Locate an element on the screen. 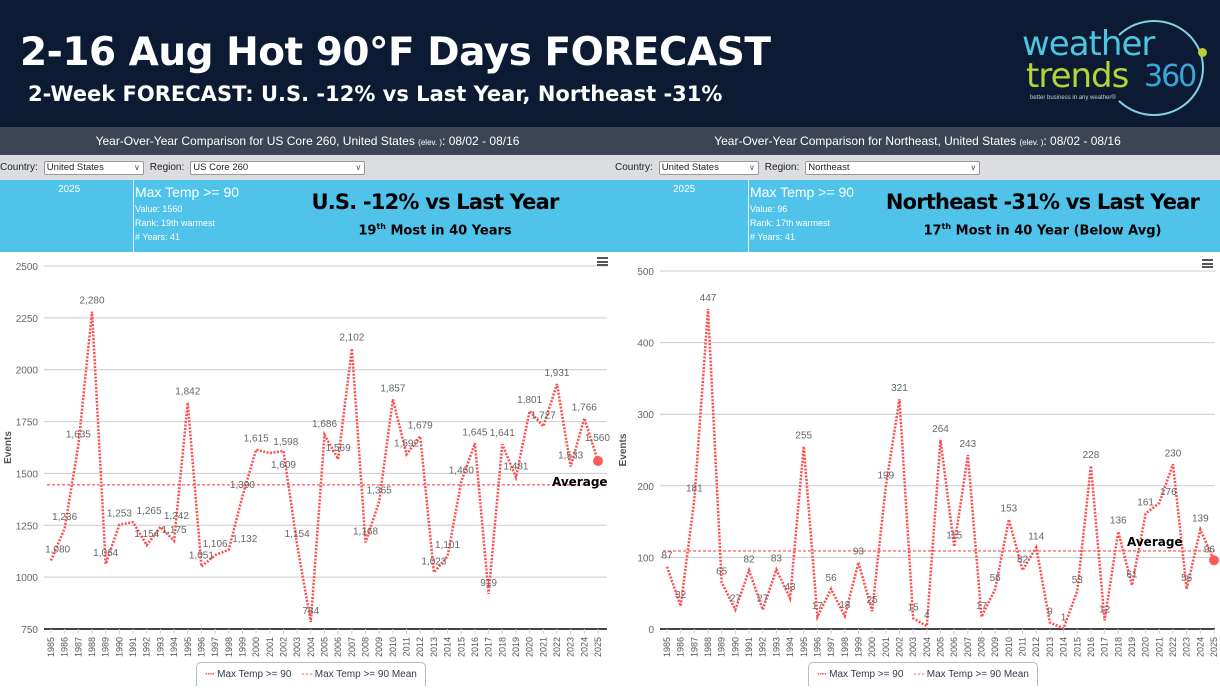 The image size is (1220, 691). rank: Rank: 19th warmest is located at coordinates (175, 223).